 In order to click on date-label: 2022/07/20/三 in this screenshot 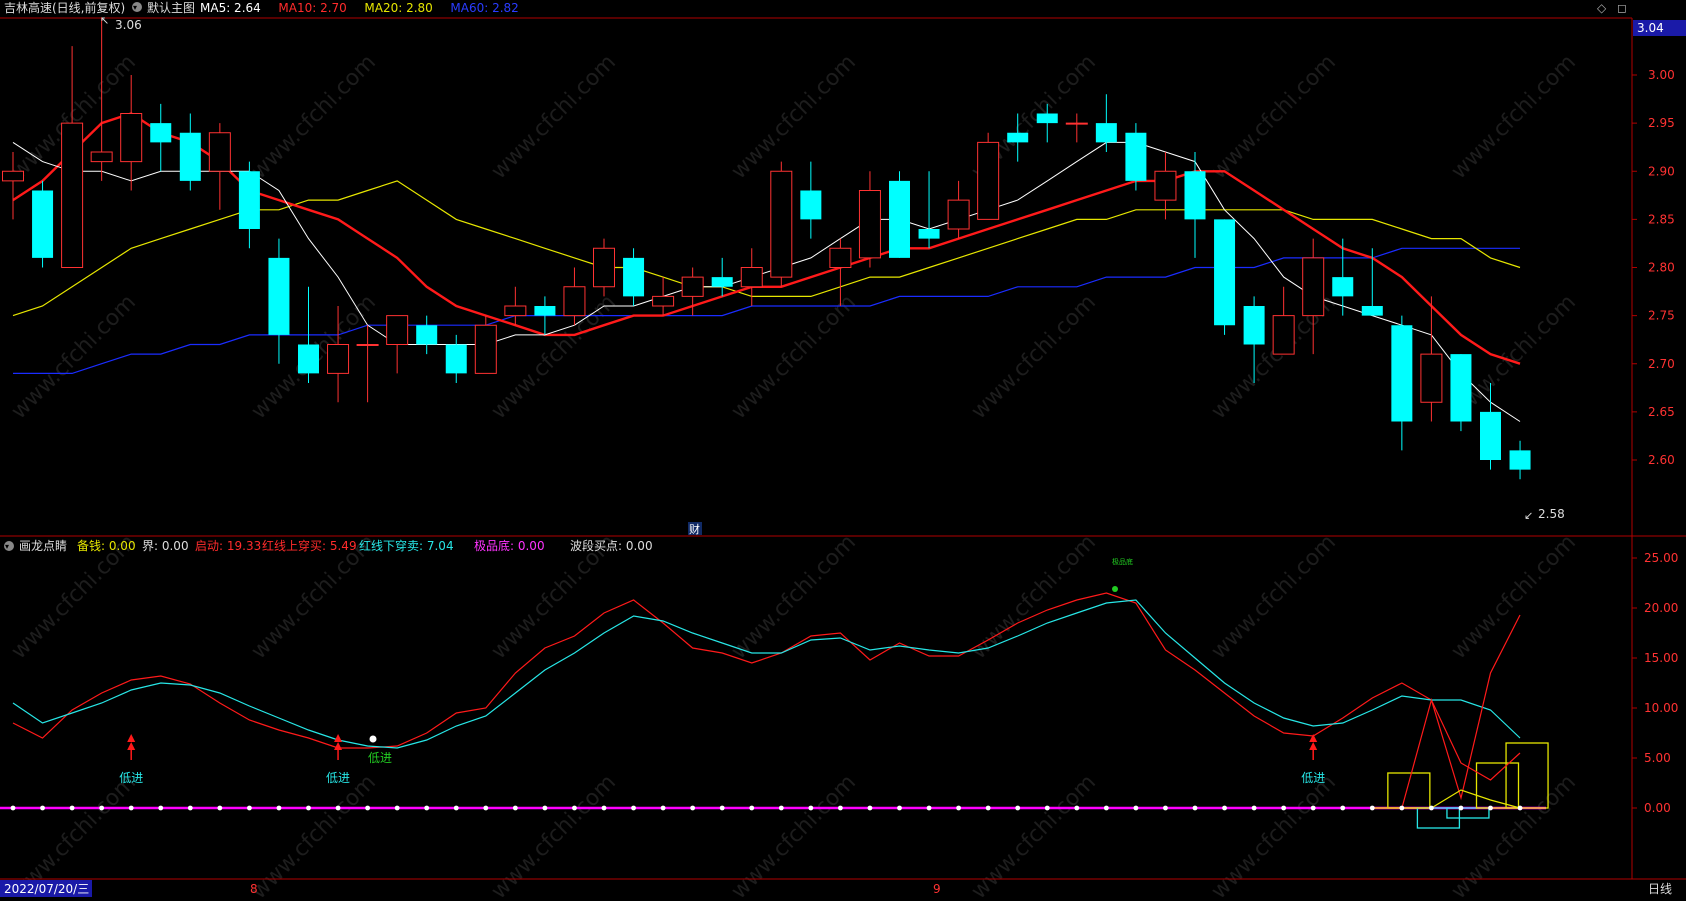, I will do `click(46, 889)`.